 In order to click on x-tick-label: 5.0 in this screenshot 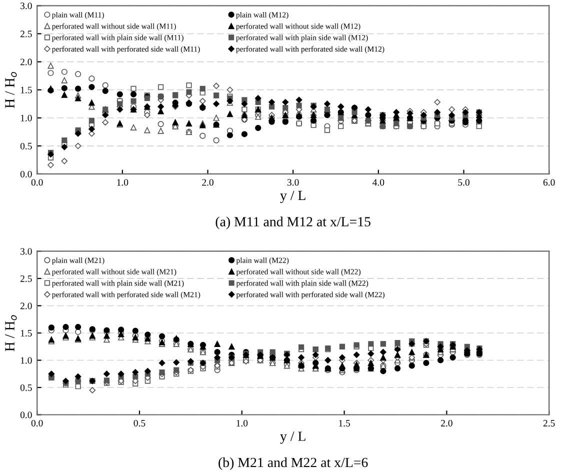, I will do `click(464, 182)`.